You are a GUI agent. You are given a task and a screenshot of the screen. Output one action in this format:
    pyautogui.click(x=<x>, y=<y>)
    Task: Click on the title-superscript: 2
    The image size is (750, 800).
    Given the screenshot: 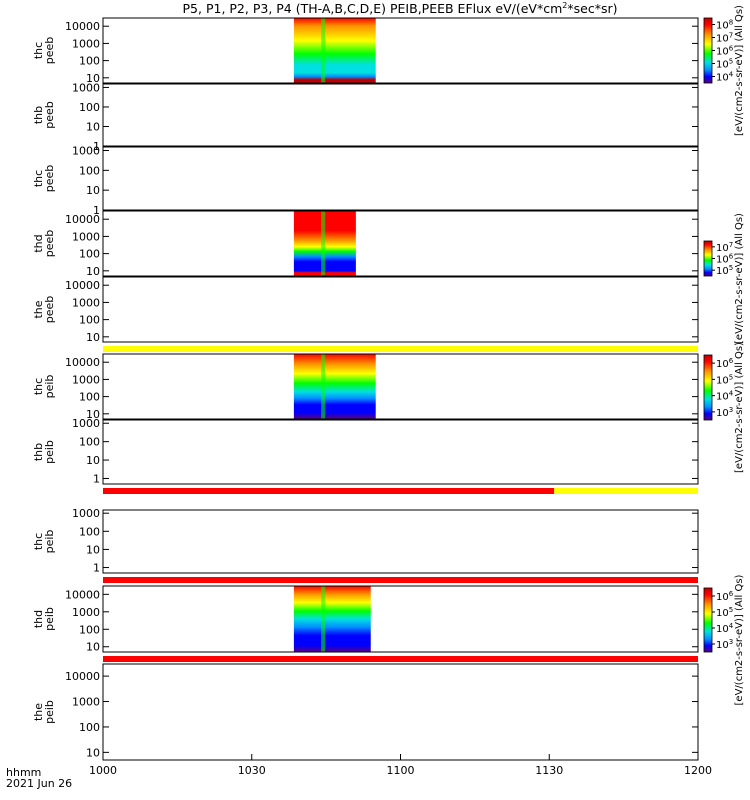 What is the action you would take?
    pyautogui.click(x=564, y=5)
    